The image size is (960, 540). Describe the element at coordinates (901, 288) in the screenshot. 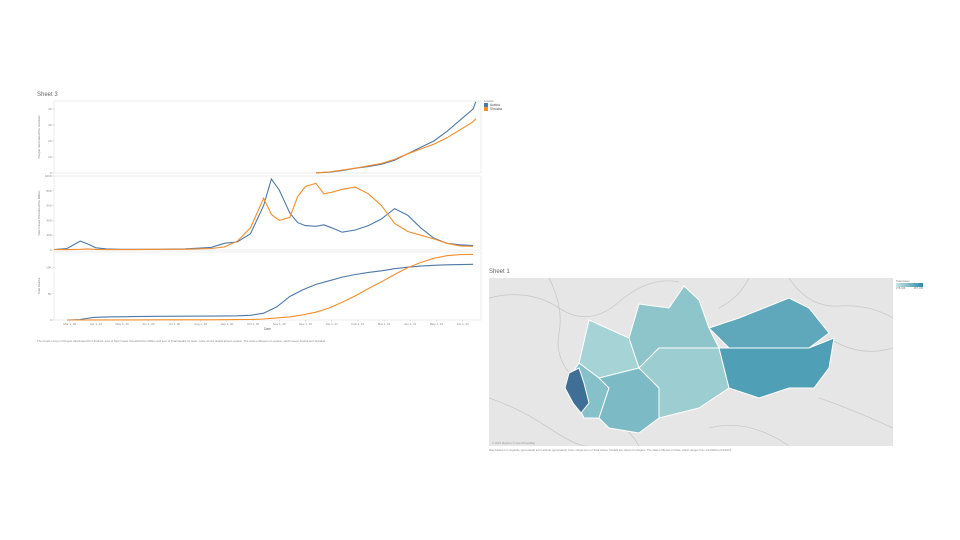

I see `legend-min: 276,346` at that location.